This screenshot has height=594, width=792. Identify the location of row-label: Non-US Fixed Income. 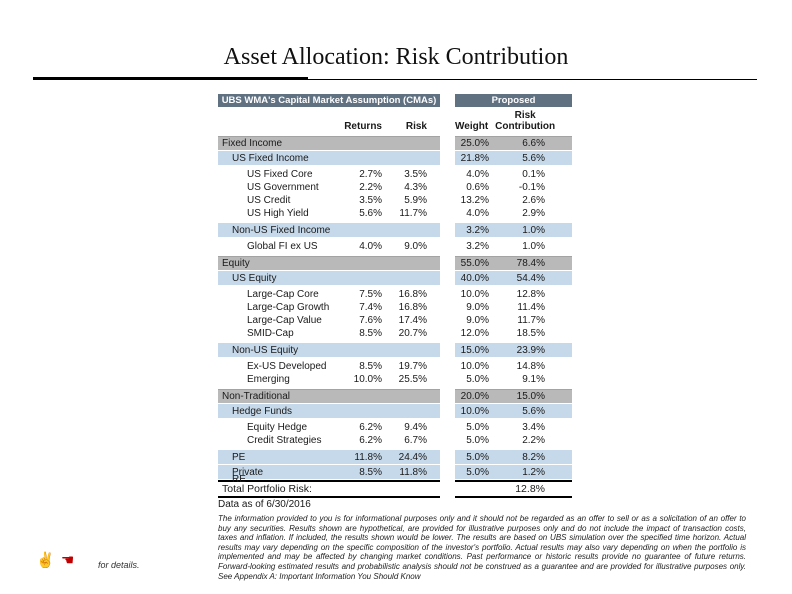
(281, 230).